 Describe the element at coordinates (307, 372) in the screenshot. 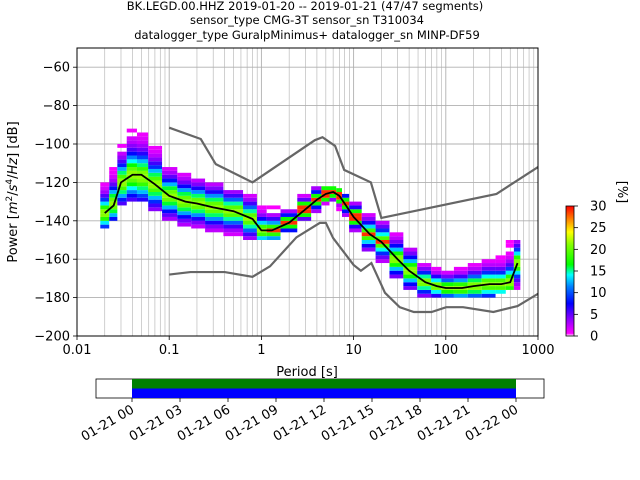

I see `x-axis-label: Period [s]` at that location.